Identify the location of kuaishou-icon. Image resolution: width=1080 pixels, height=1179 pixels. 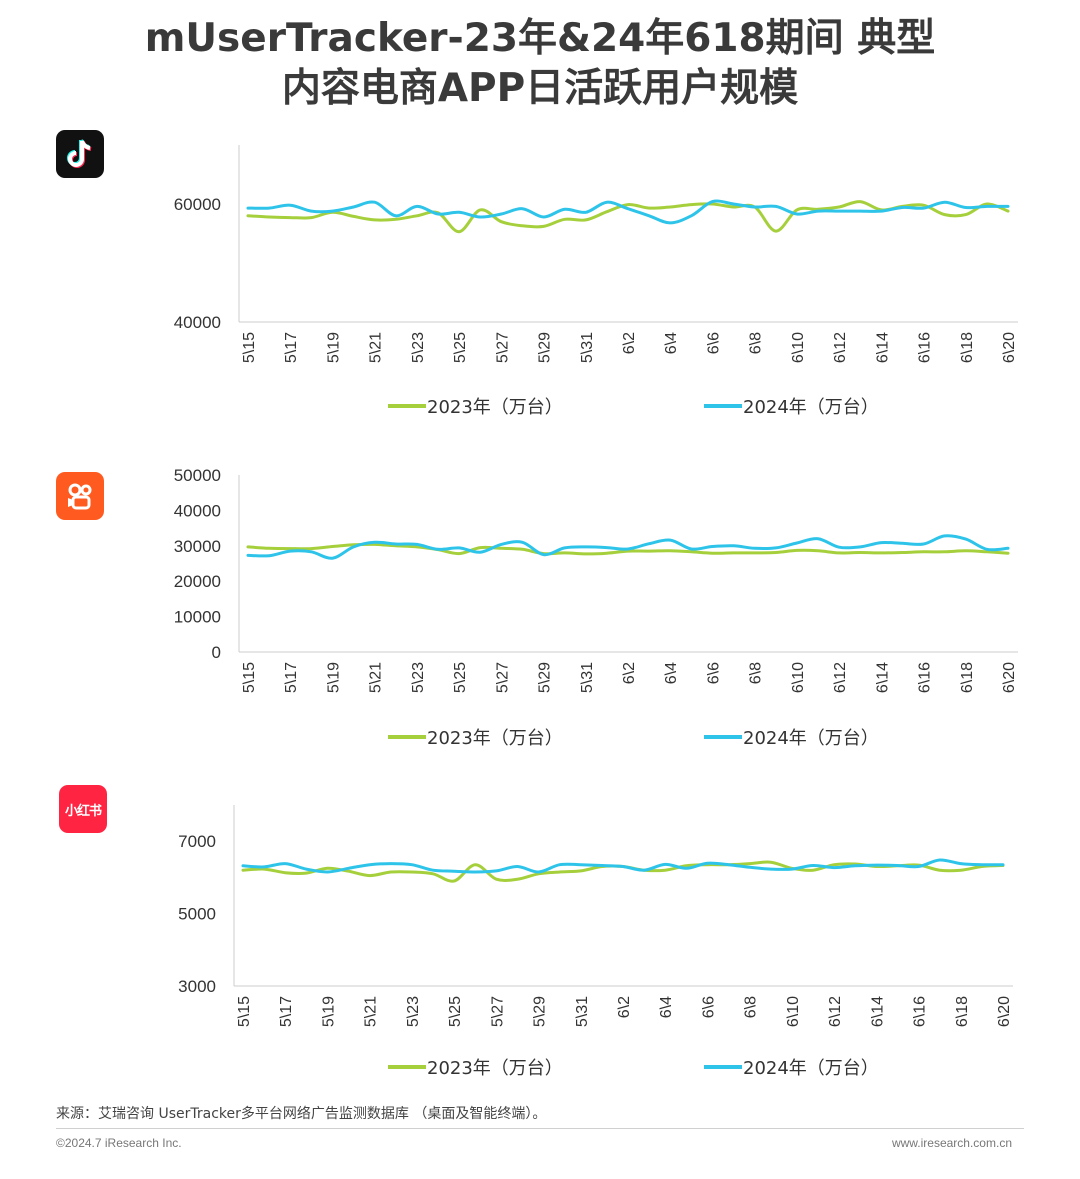
(80, 496).